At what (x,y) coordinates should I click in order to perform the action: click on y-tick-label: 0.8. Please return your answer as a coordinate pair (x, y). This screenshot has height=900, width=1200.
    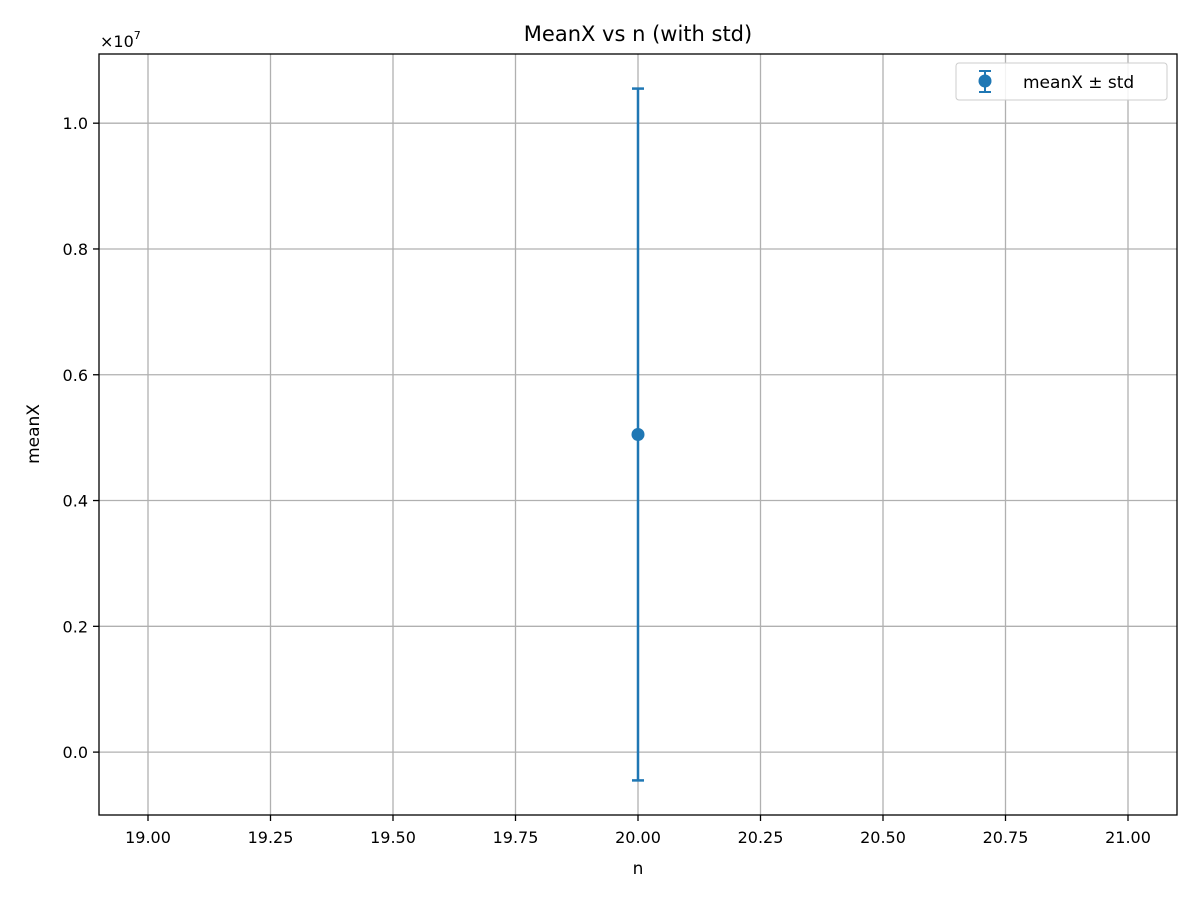
    Looking at the image, I should click on (75, 249).